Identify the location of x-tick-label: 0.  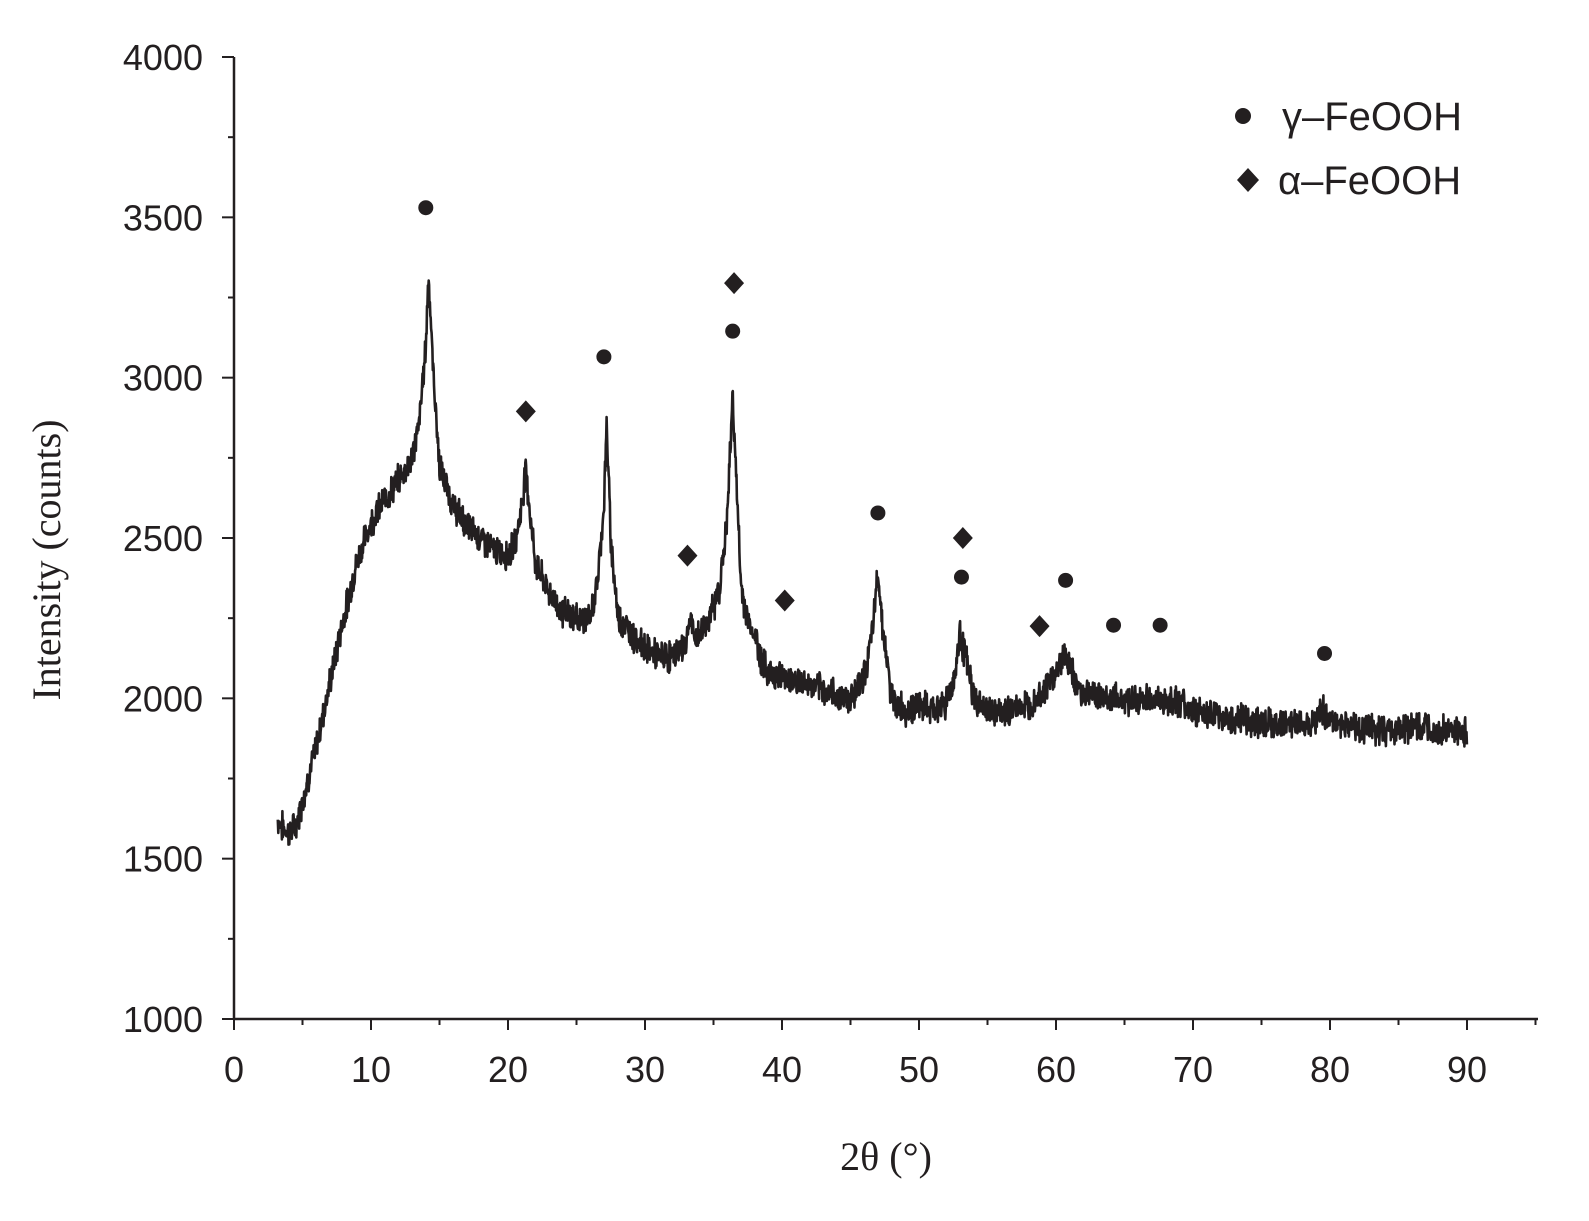
(234, 1069).